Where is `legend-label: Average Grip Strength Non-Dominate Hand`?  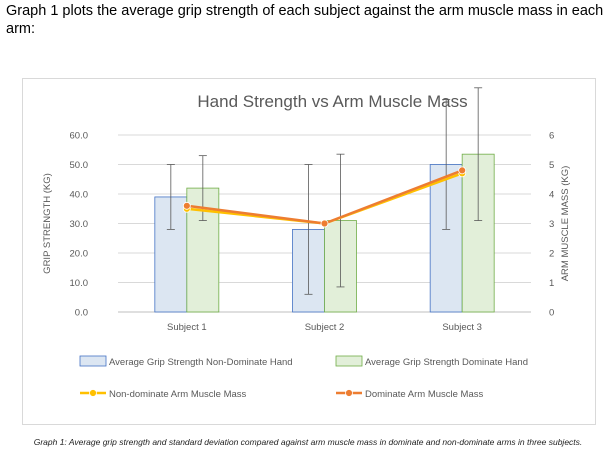 legend-label: Average Grip Strength Non-Dominate Hand is located at coordinates (201, 362).